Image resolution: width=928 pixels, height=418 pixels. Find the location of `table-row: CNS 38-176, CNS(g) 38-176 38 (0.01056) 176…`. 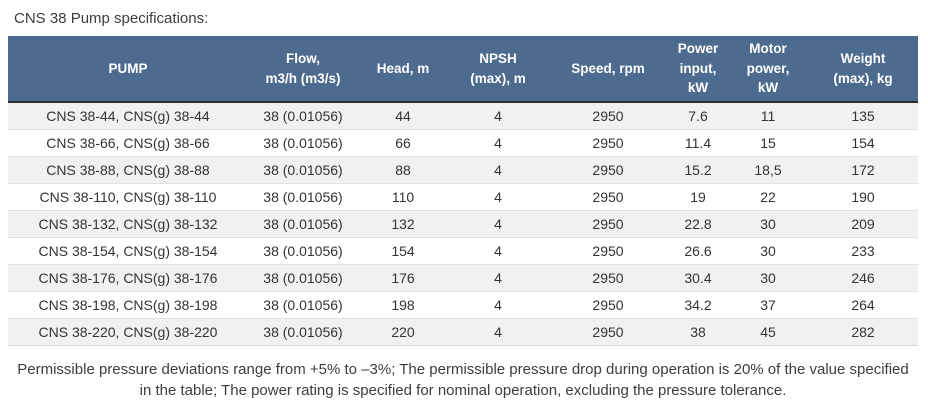

table-row: CNS 38-176, CNS(g) 38-176 38 (0.01056) 176… is located at coordinates (463, 277).